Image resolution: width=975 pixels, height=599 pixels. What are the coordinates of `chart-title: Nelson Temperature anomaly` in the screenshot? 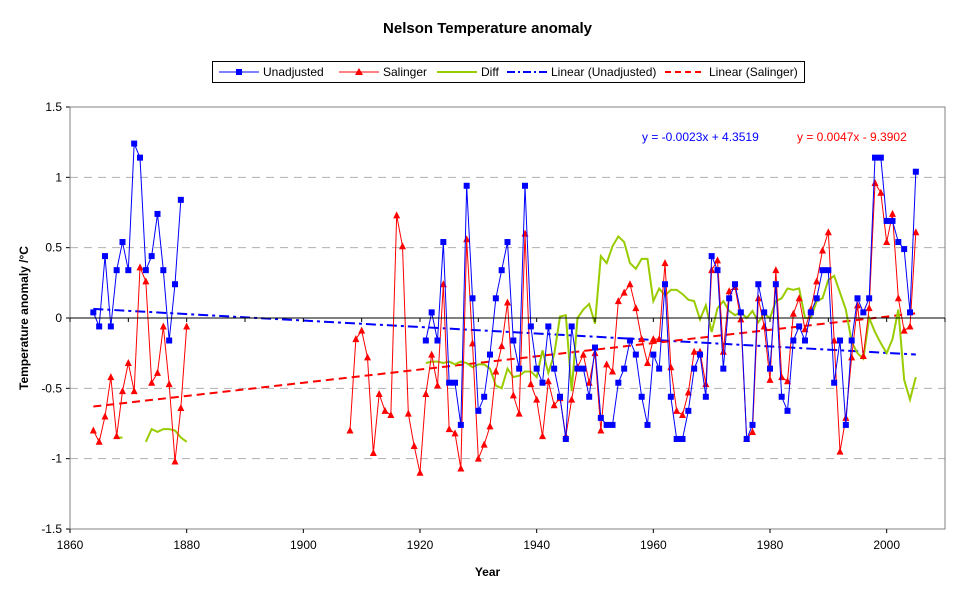 It's located at (487, 28).